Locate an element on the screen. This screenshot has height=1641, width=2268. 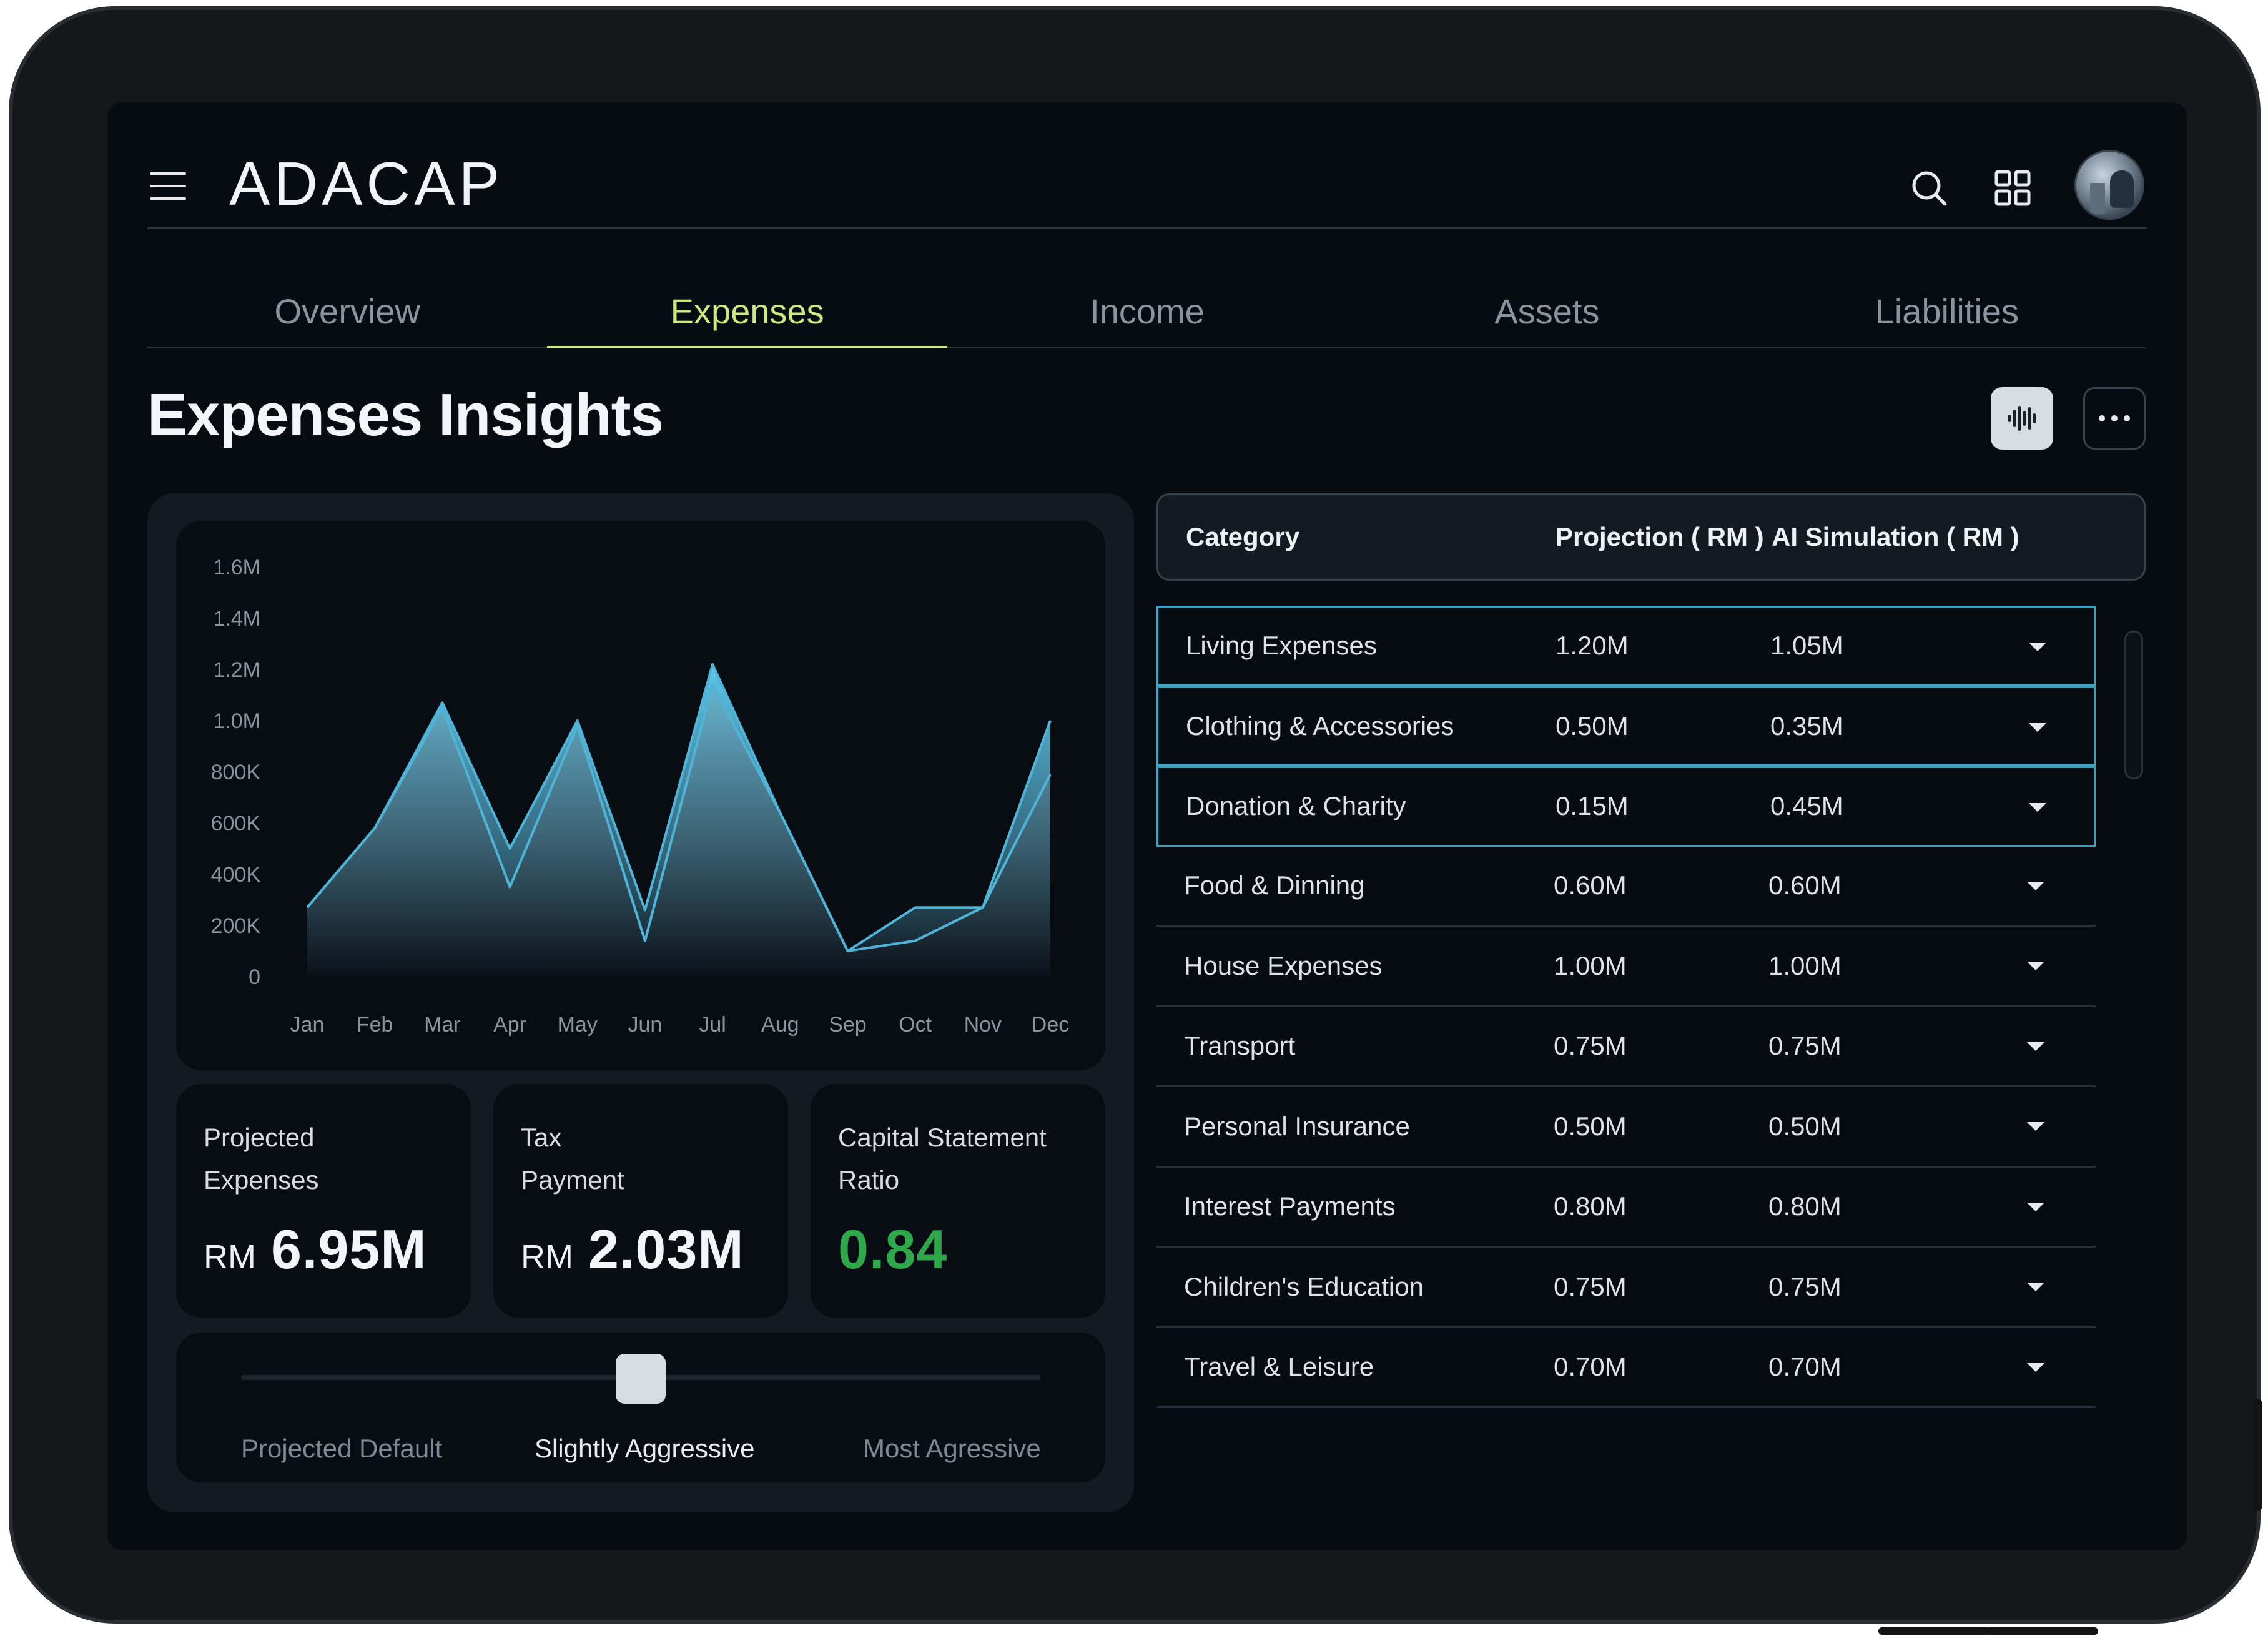
more-options-button is located at coordinates (2114, 418).